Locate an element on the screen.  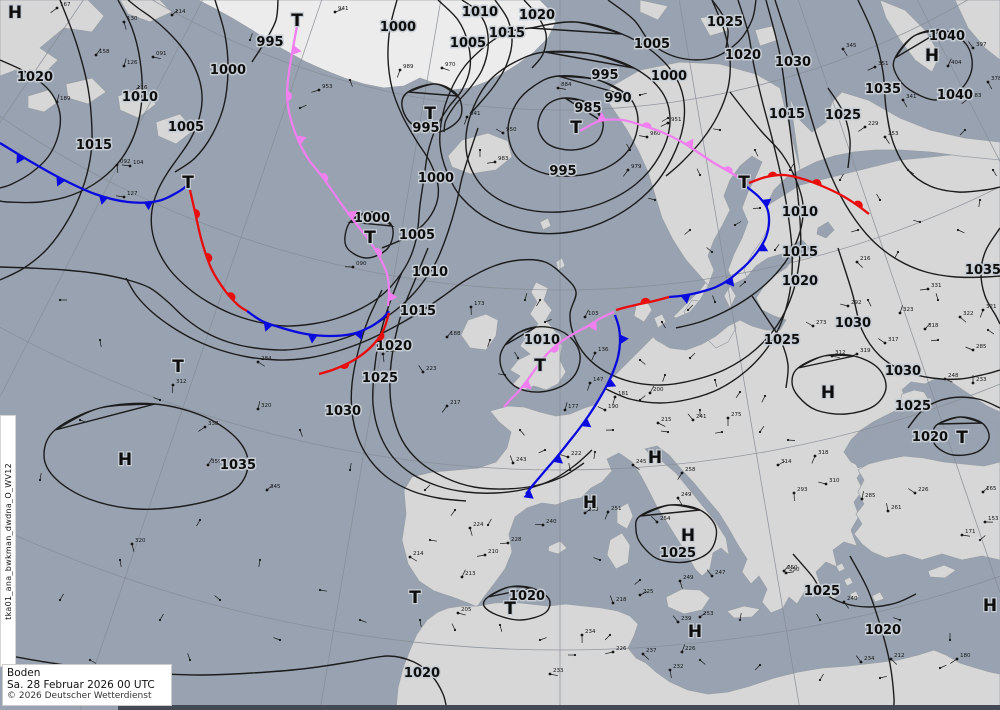
warm-front-line is located at coordinates (642, 303).